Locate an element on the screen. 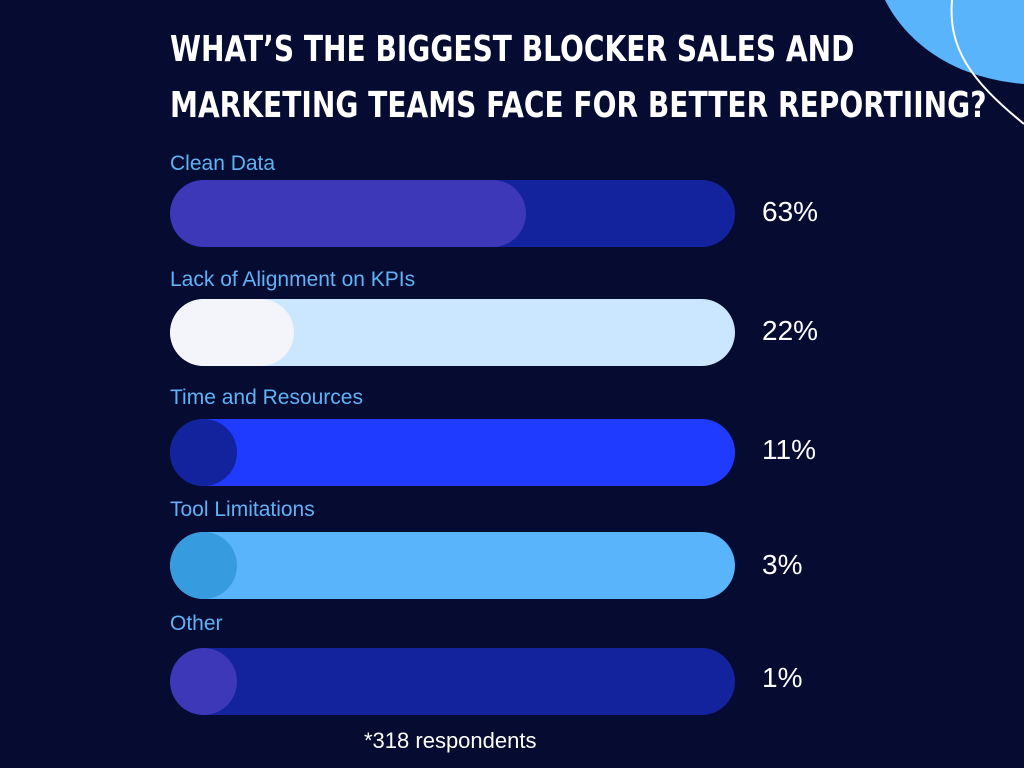  category-label: Time and Resources is located at coordinates (266, 397).